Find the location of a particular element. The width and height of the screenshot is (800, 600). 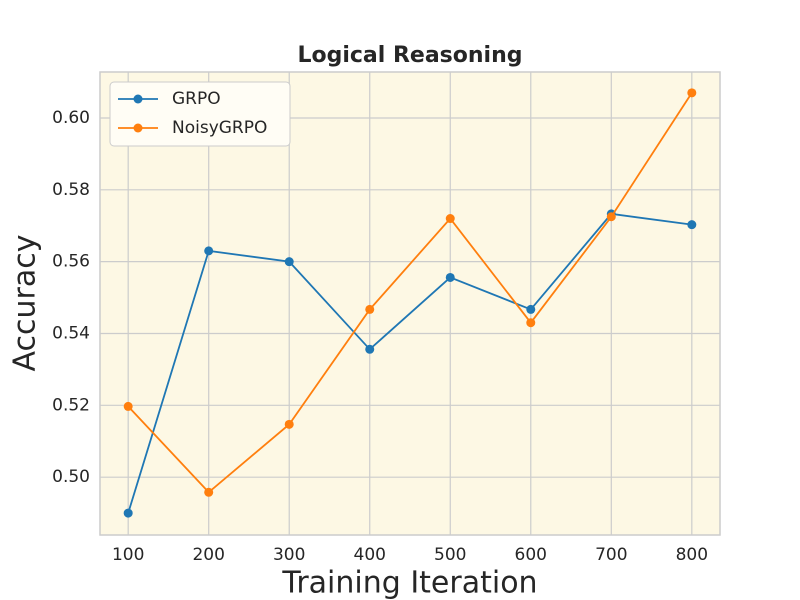

legend: GRPO NoisyGRPO is located at coordinates (200, 114).